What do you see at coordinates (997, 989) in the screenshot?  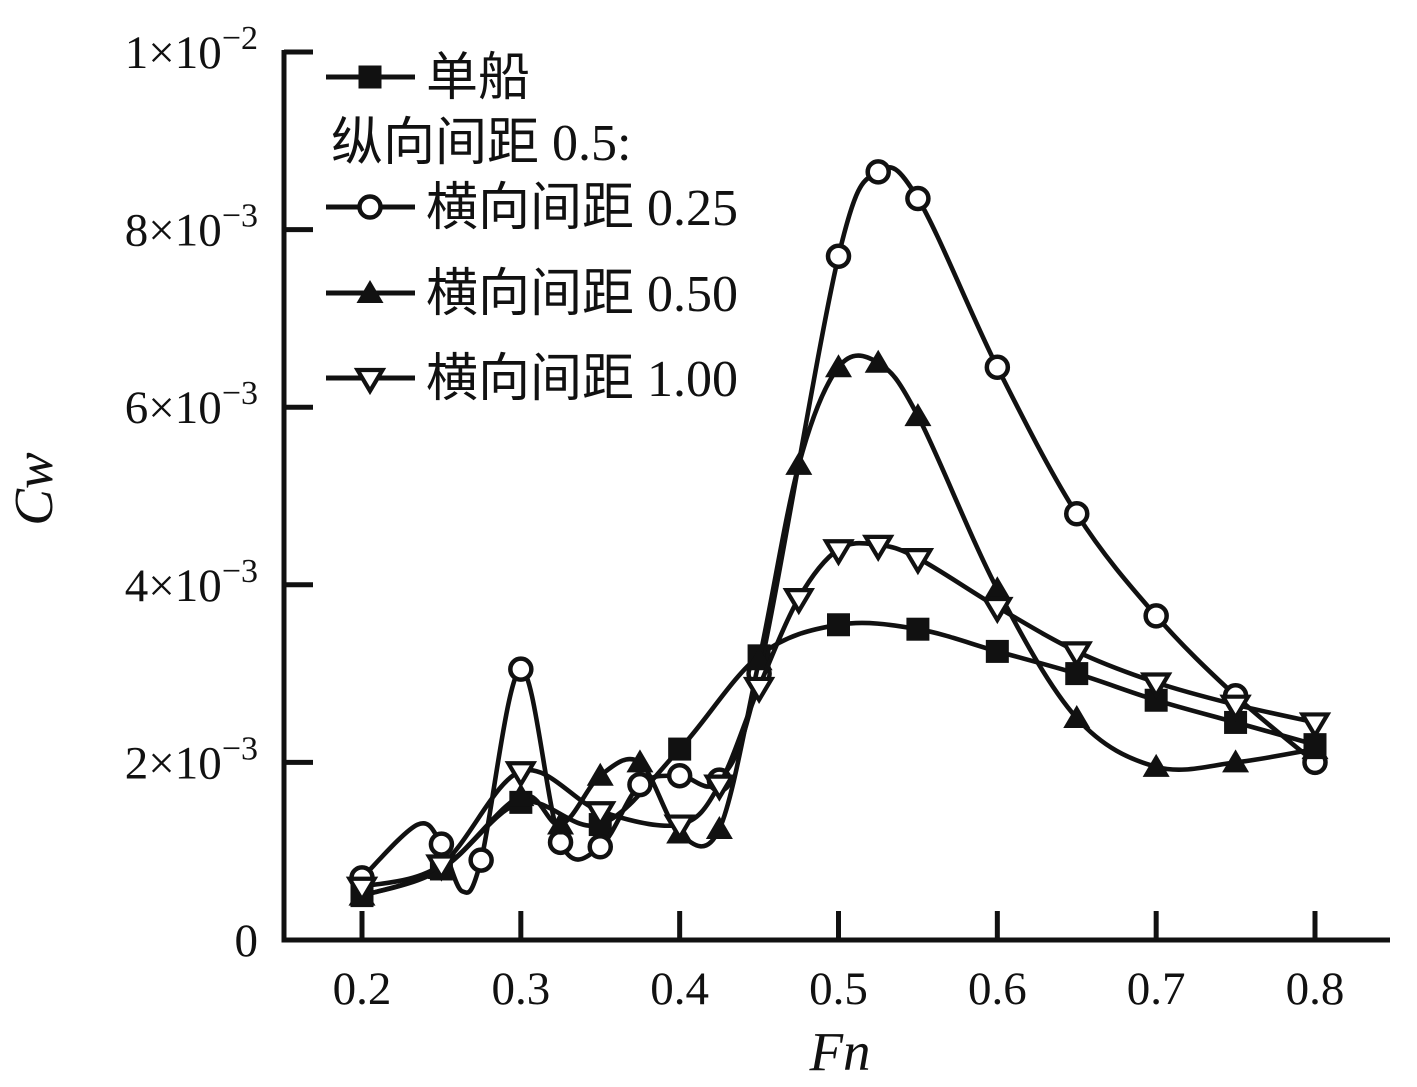 I see `x-tick-label: 0.6` at bounding box center [997, 989].